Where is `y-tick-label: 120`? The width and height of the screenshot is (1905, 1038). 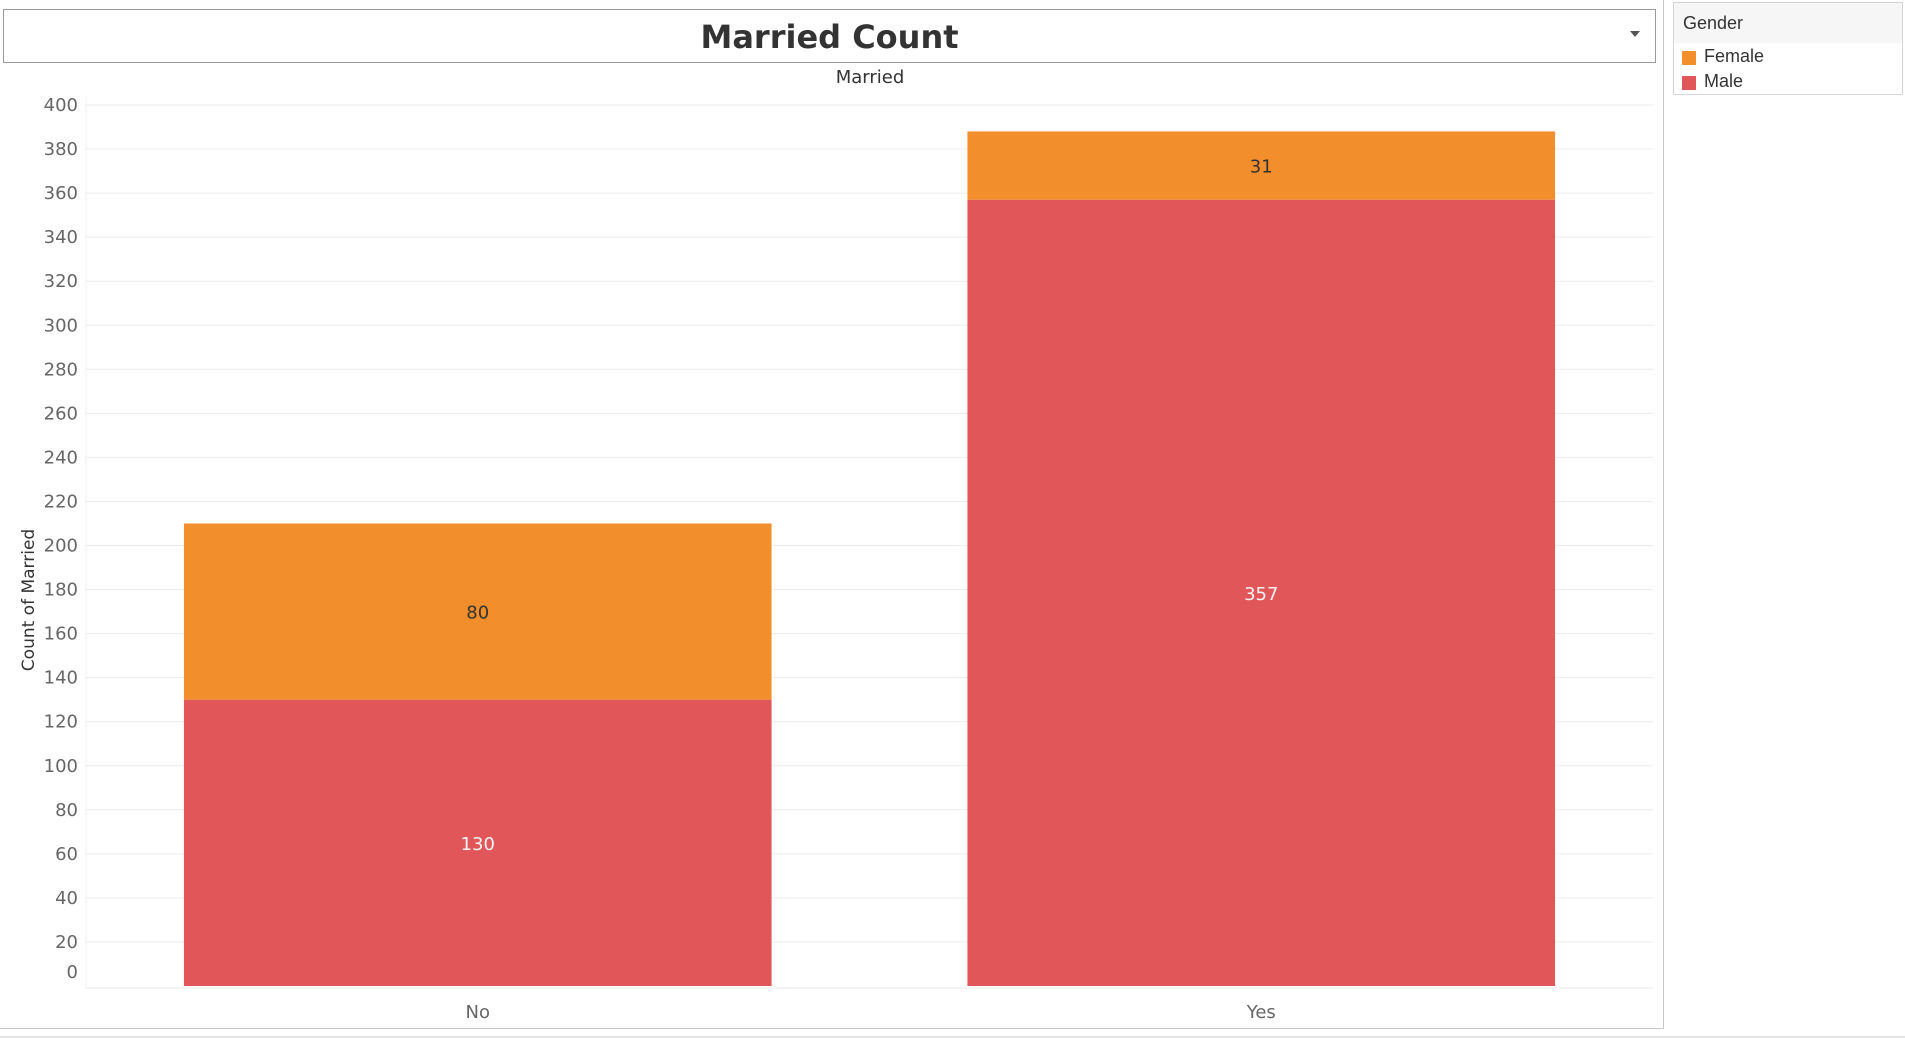
y-tick-label: 120 is located at coordinates (61, 722).